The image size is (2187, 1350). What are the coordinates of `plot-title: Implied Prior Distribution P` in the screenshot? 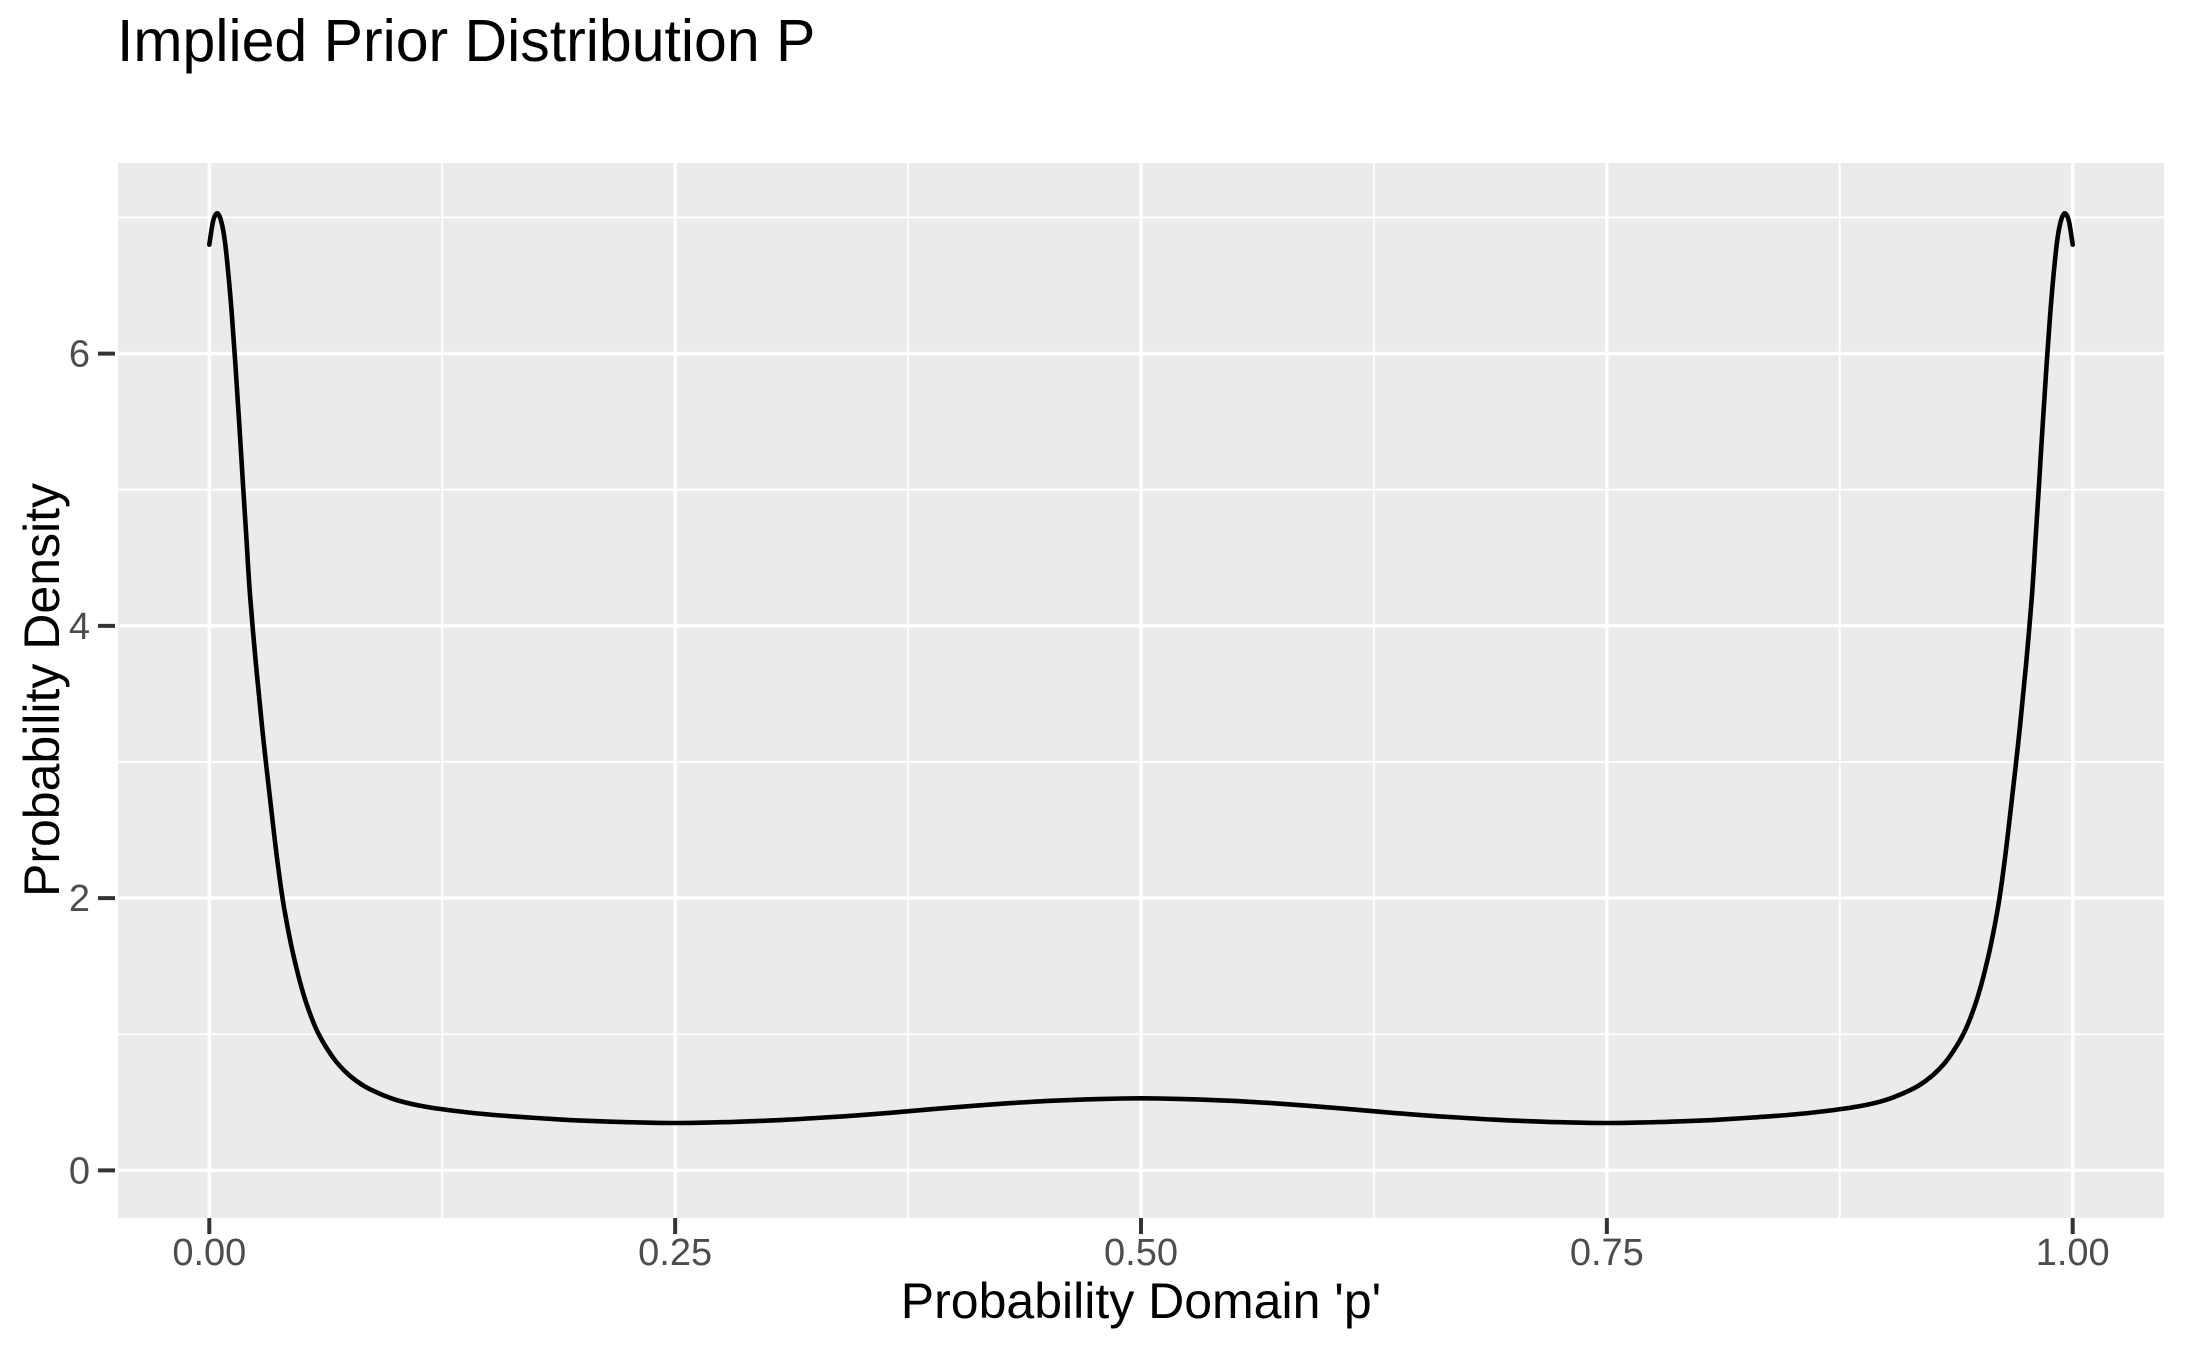 It's located at (466, 41).